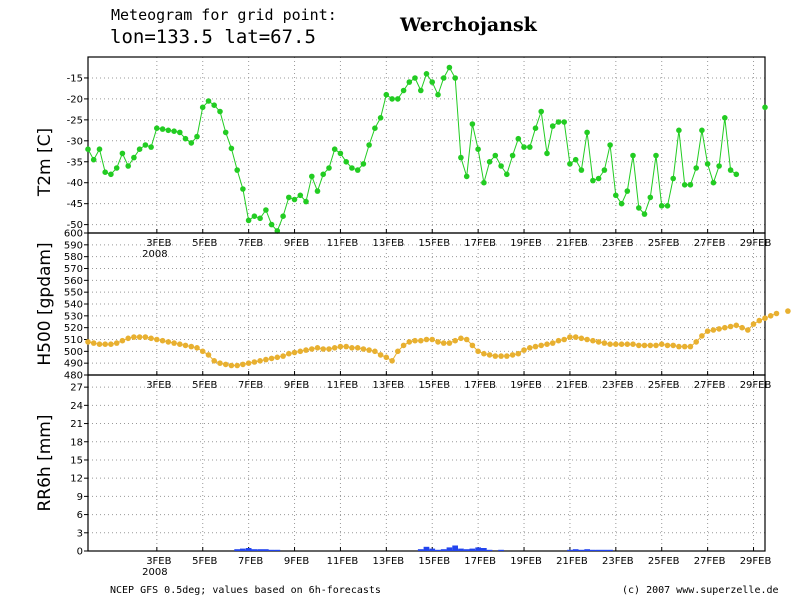  Describe the element at coordinates (80, 533) in the screenshot. I see `rr6h-ytick-label: 3` at that location.